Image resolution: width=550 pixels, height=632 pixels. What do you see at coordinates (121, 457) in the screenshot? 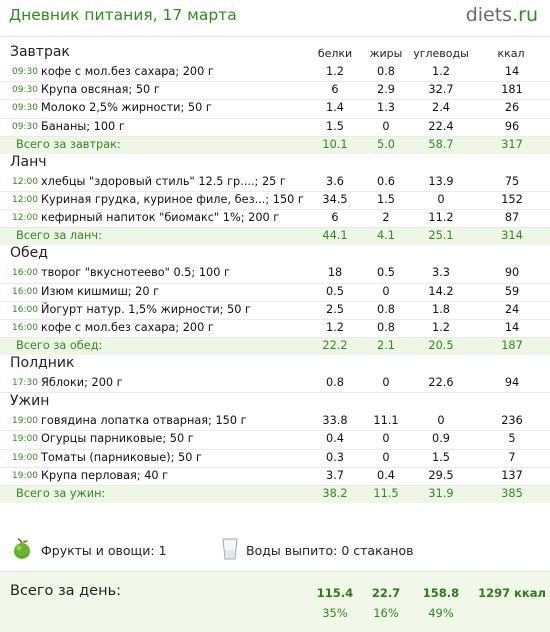
I see `entry-food-link: Томаты (парниковые); 50 г` at bounding box center [121, 457].